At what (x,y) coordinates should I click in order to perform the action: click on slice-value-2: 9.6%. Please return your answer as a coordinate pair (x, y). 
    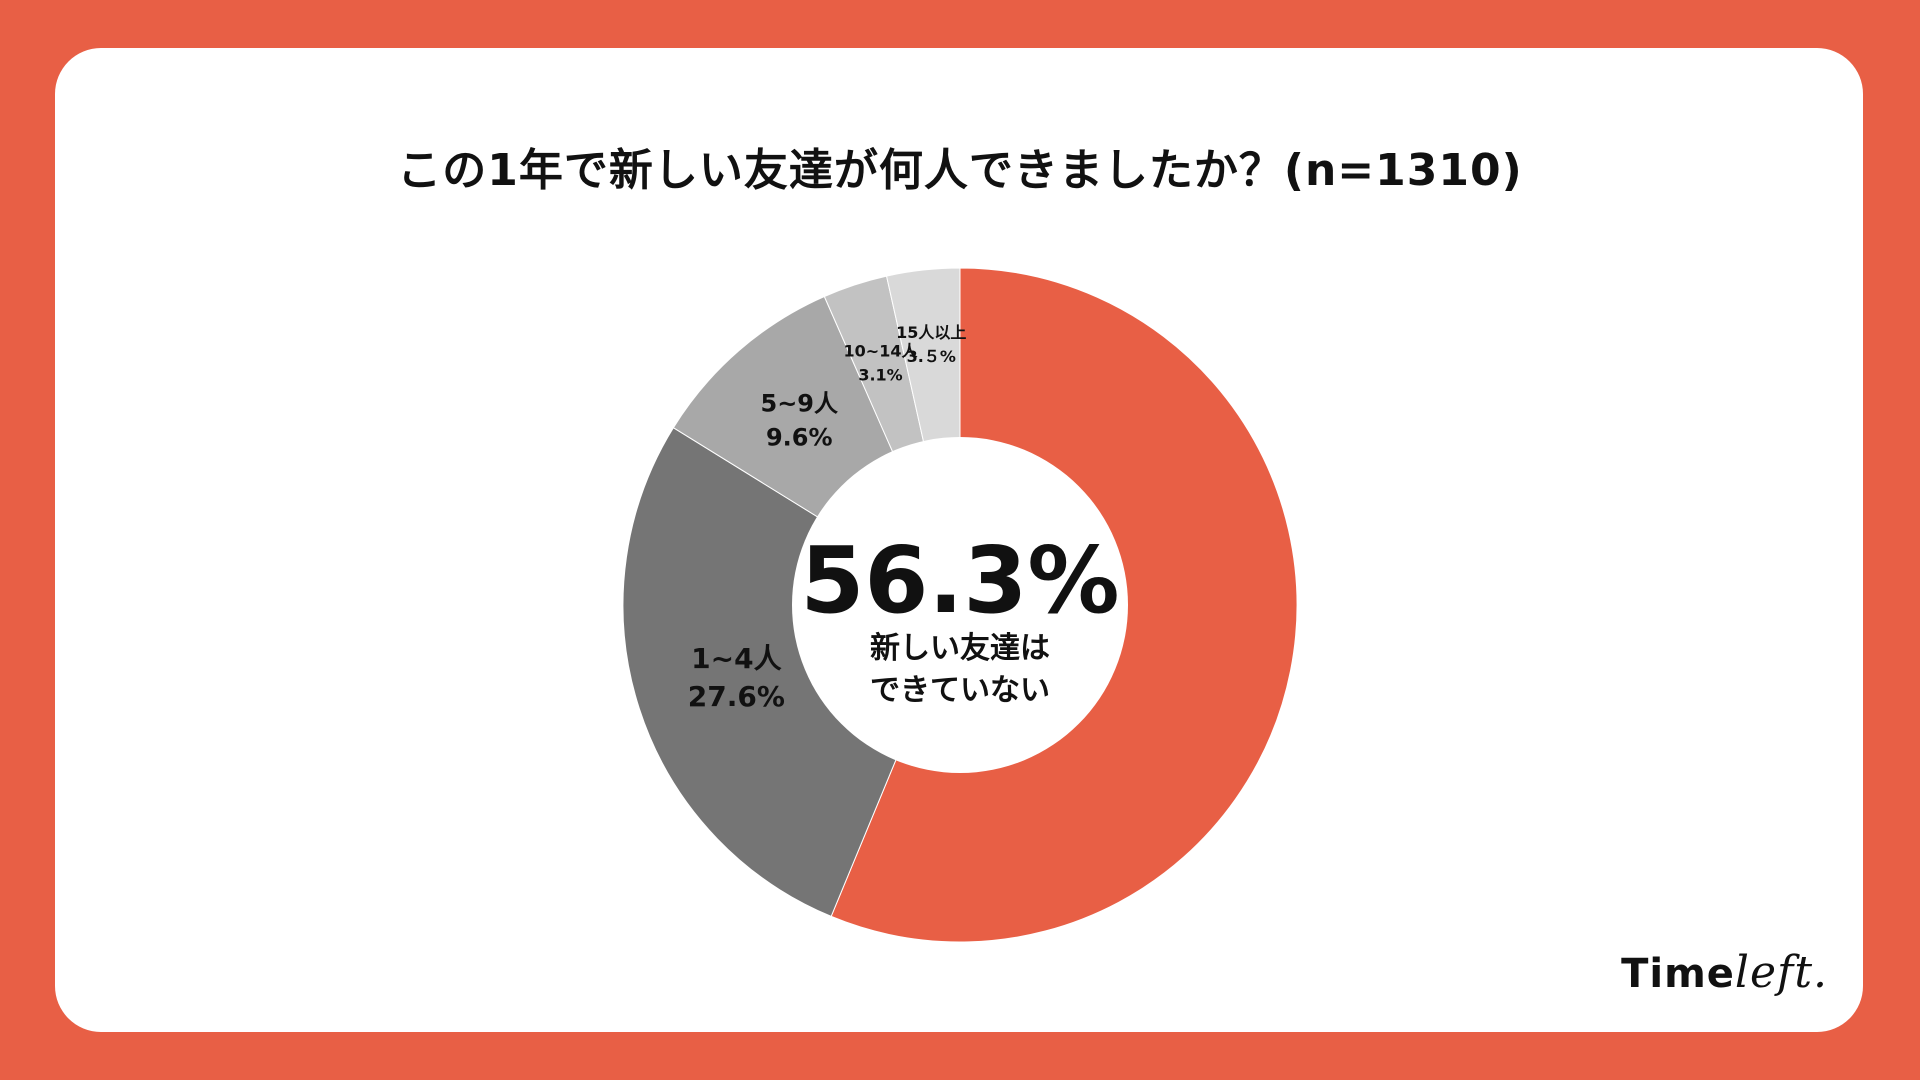
    Looking at the image, I should click on (799, 437).